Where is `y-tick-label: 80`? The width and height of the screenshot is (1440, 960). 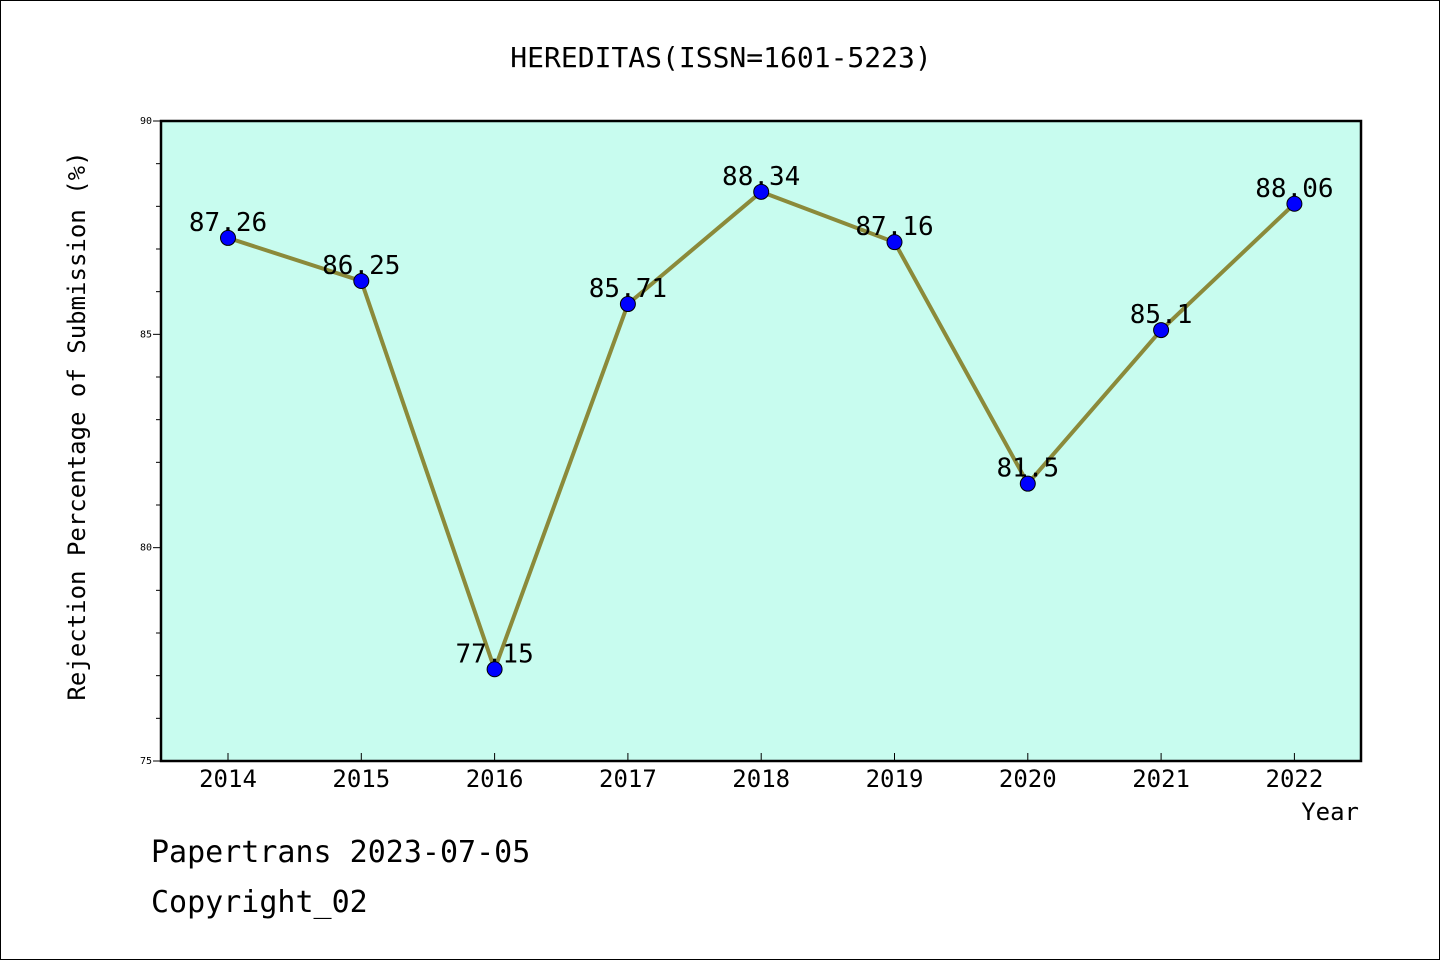 y-tick-label: 80 is located at coordinates (146, 548).